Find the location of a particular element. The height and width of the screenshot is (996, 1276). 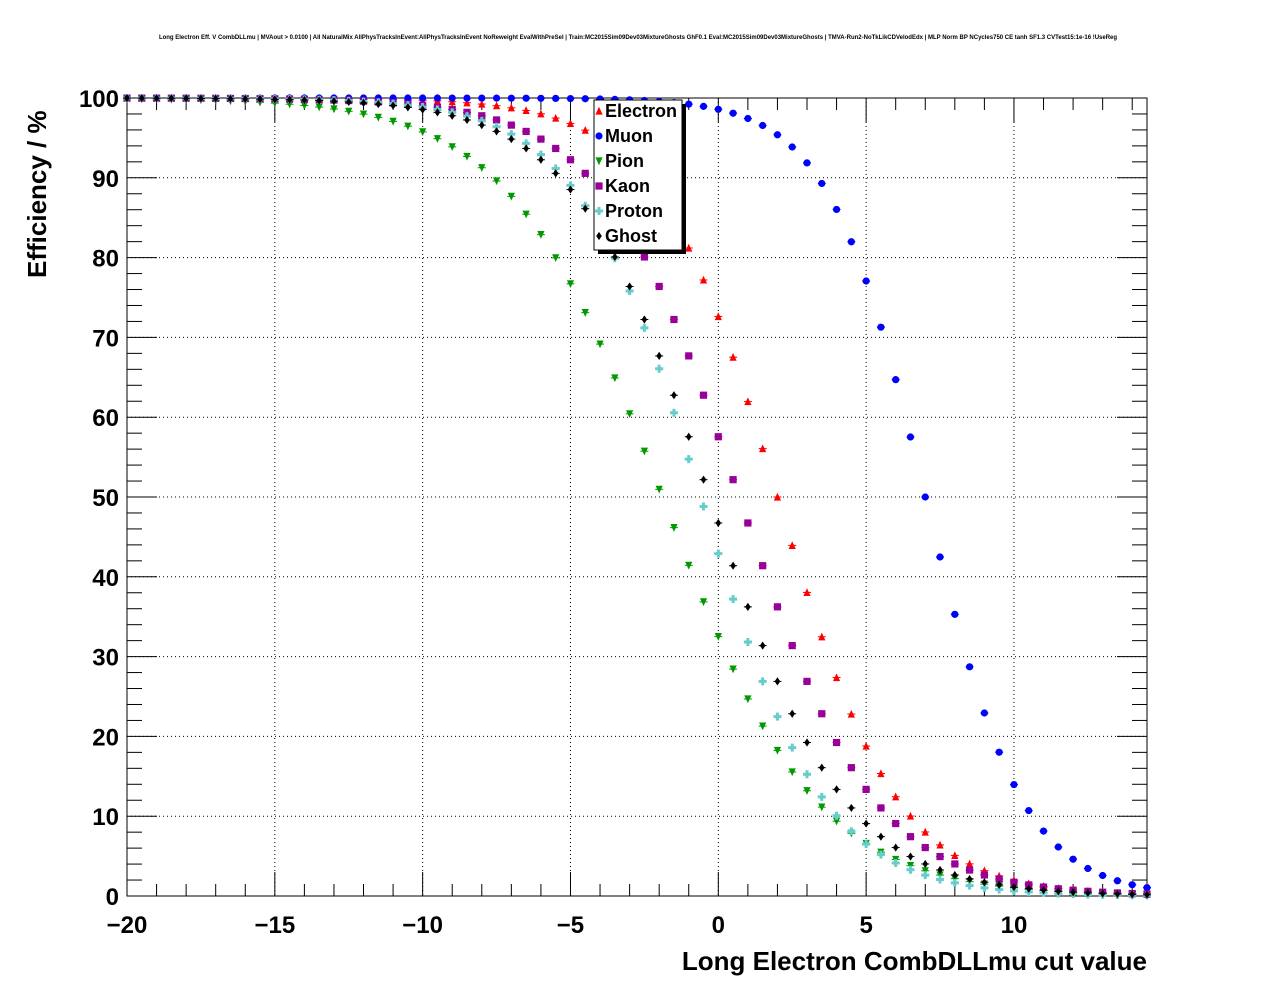

x-tick-label: −10 is located at coordinates (422, 925).